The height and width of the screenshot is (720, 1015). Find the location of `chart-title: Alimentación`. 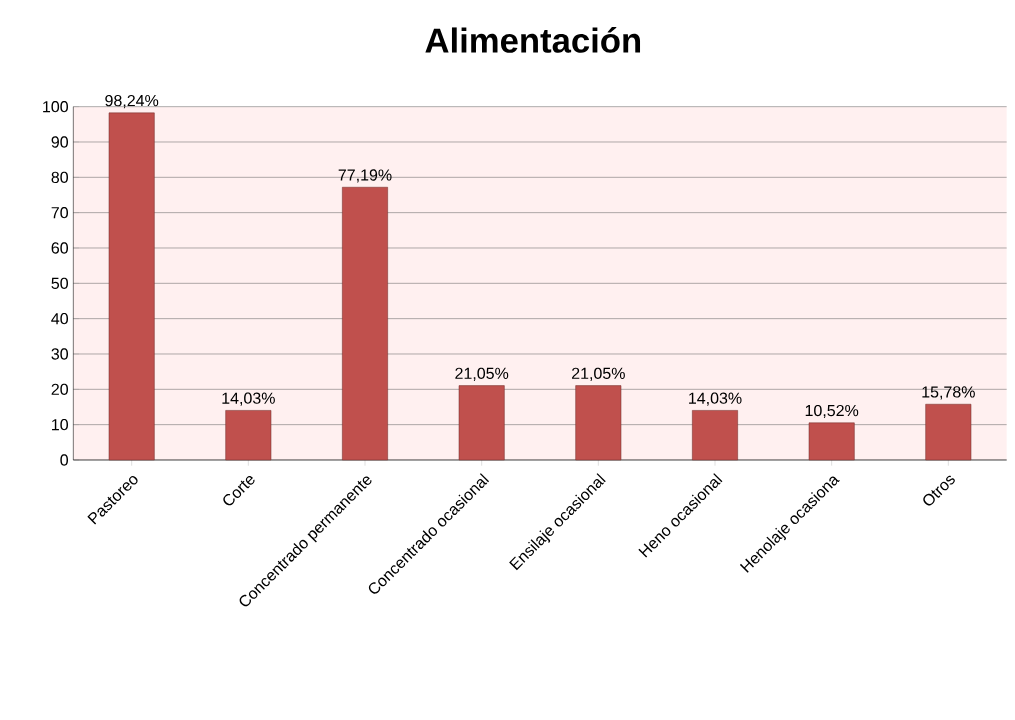

chart-title: Alimentación is located at coordinates (533, 40).